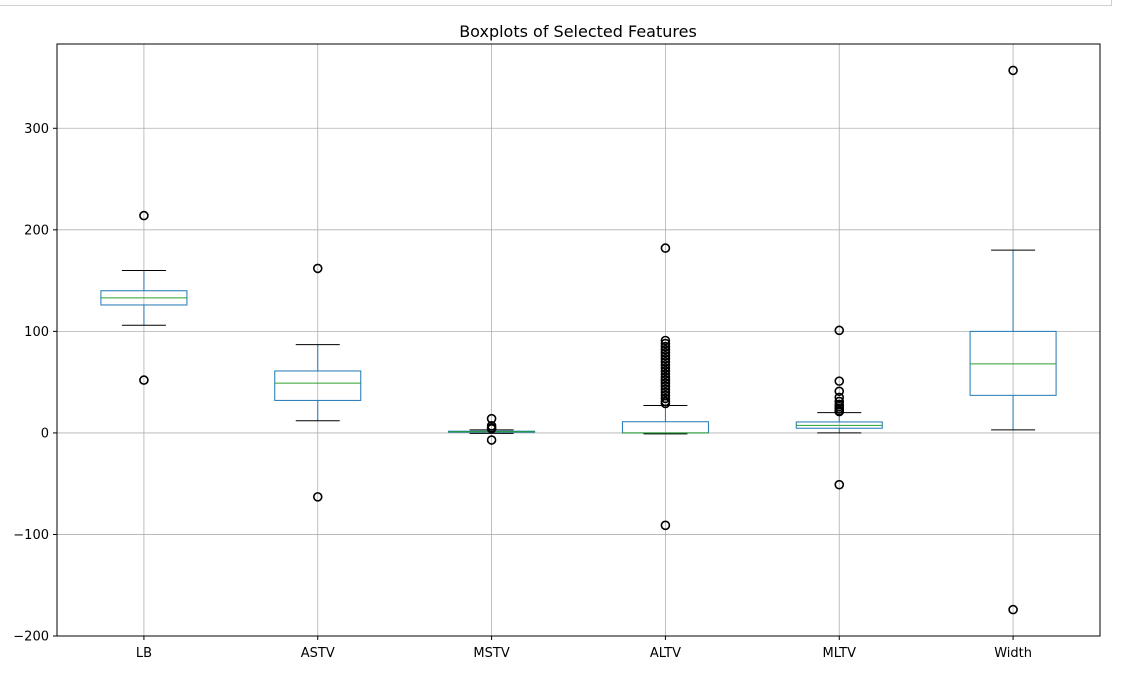  Describe the element at coordinates (1013, 653) in the screenshot. I see `x-tick-label: Width` at that location.